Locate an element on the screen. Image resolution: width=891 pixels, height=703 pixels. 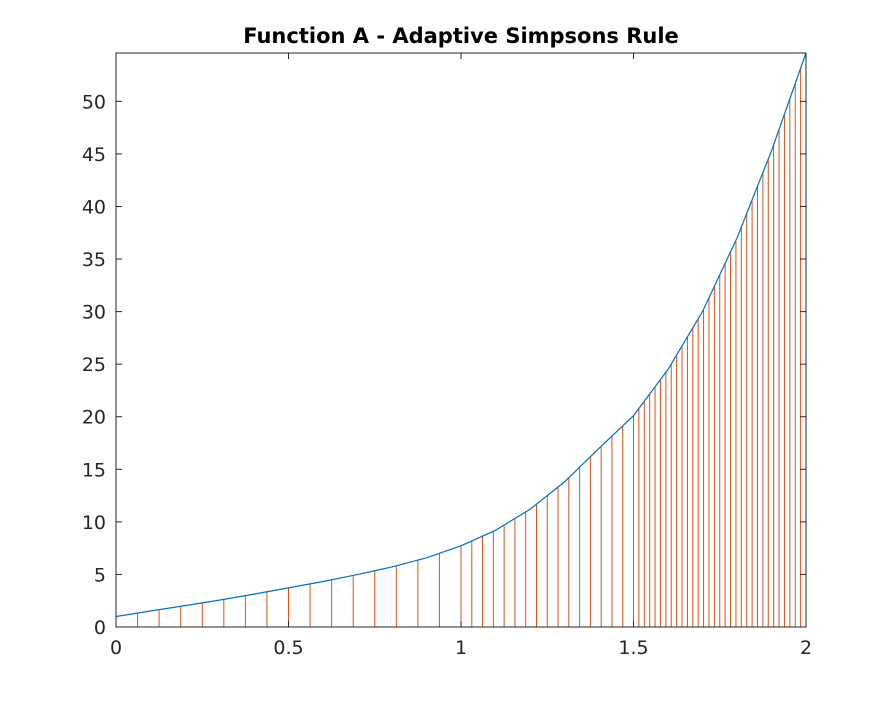
x-tick-label: 2 is located at coordinates (806, 648).